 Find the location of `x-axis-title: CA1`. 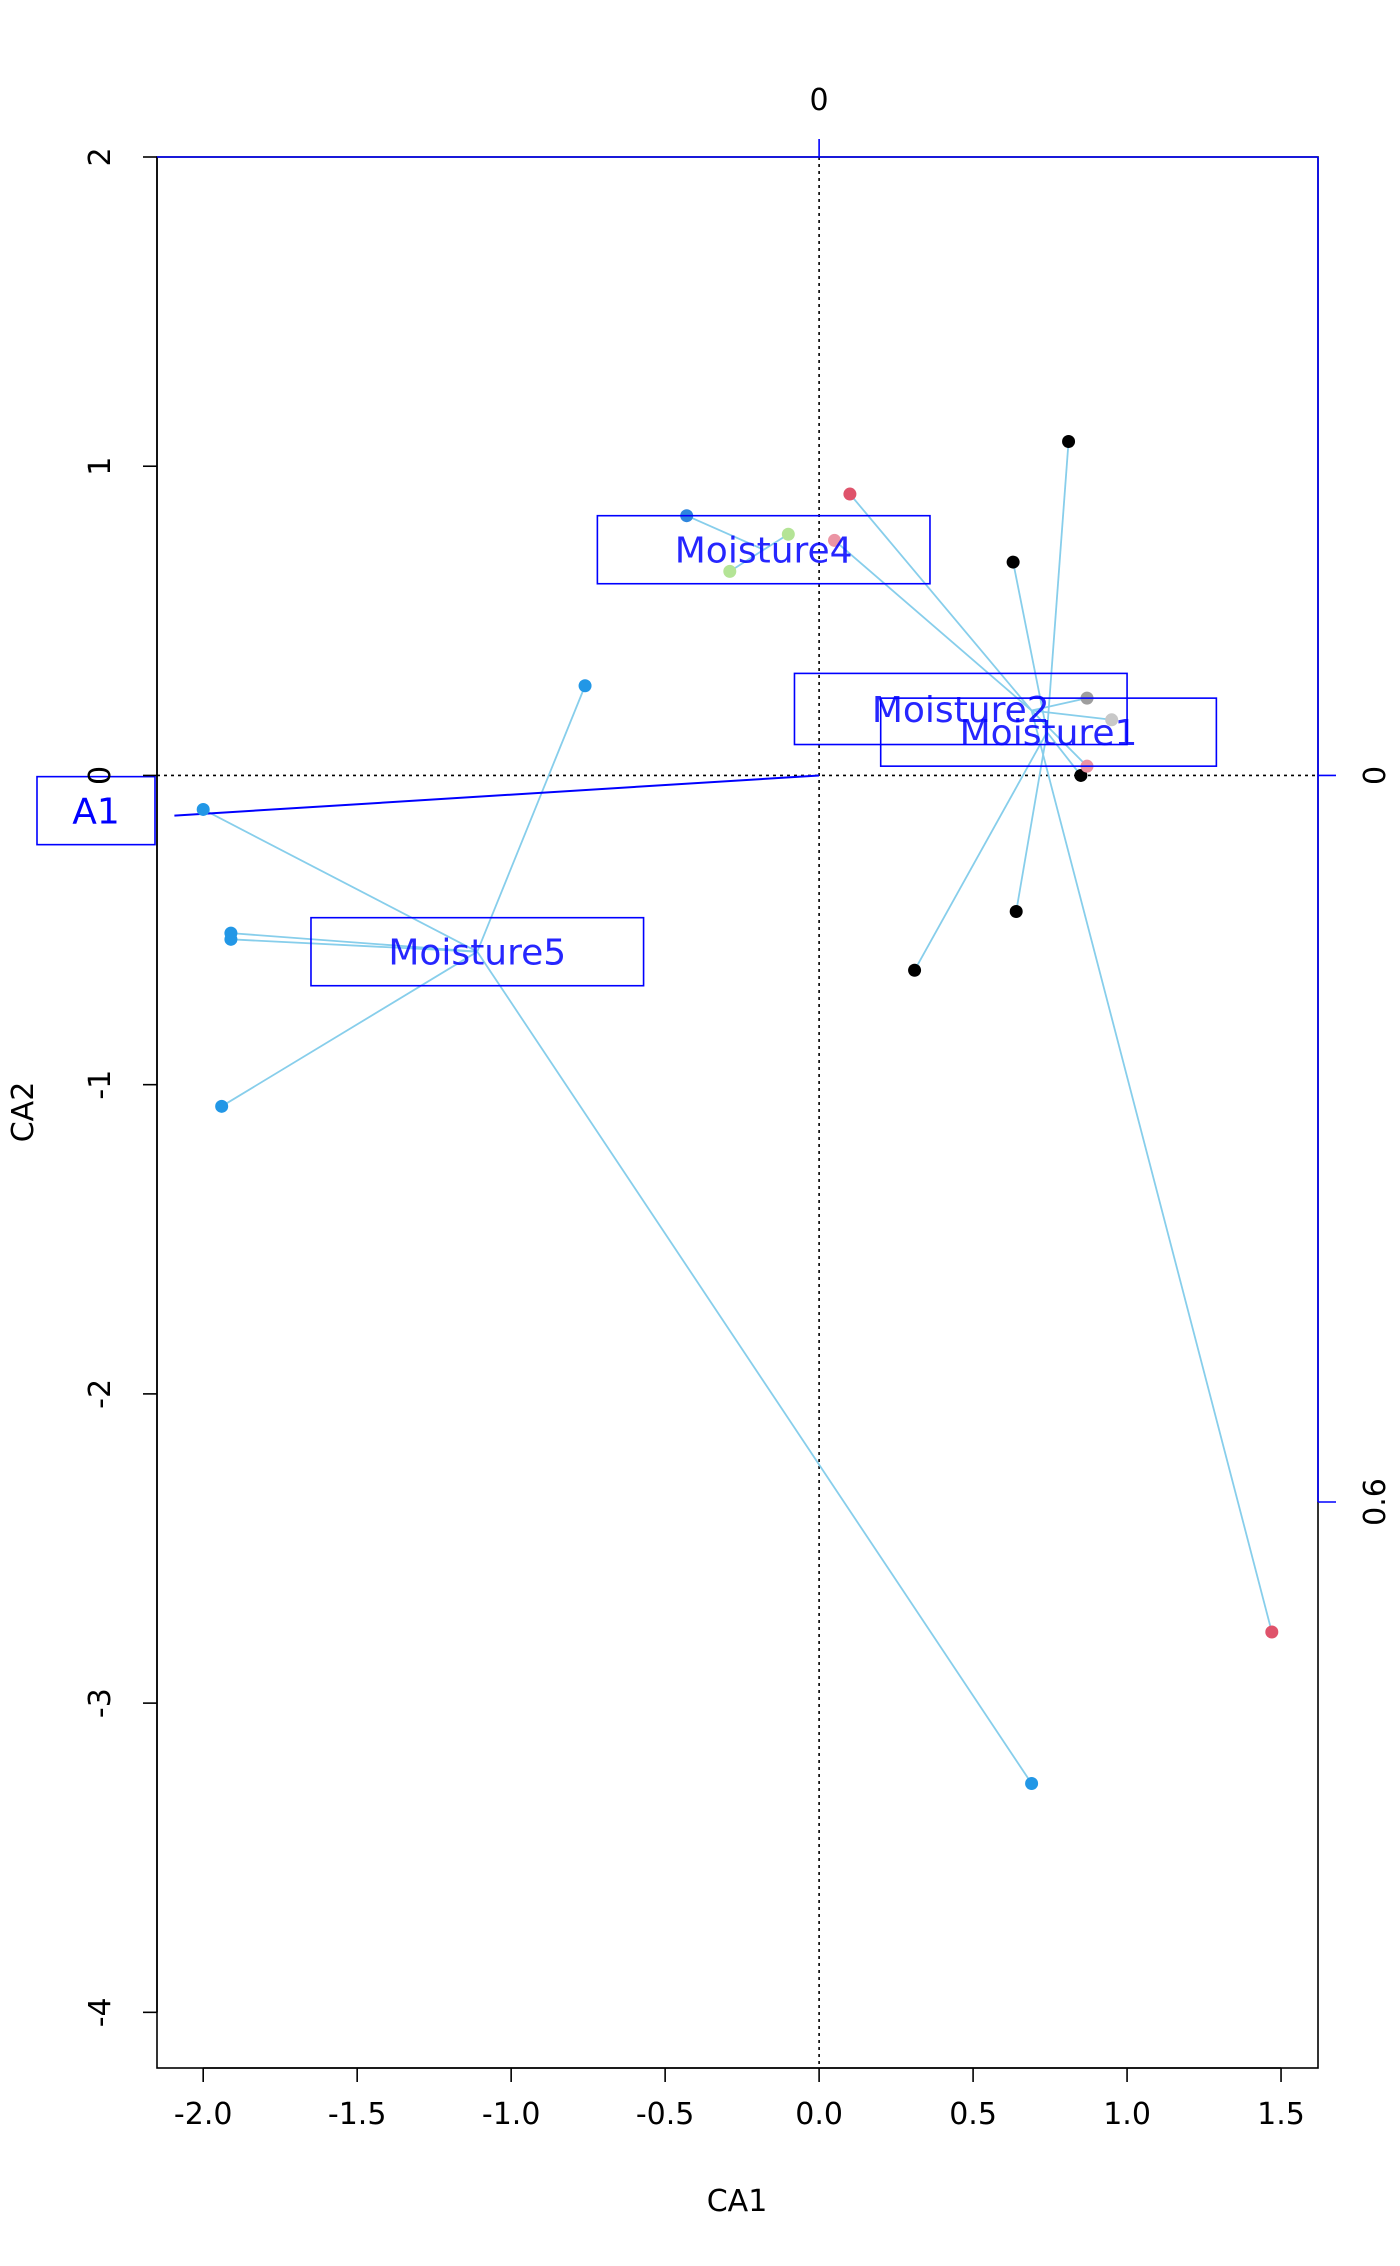

x-axis-title: CA1 is located at coordinates (737, 2201).